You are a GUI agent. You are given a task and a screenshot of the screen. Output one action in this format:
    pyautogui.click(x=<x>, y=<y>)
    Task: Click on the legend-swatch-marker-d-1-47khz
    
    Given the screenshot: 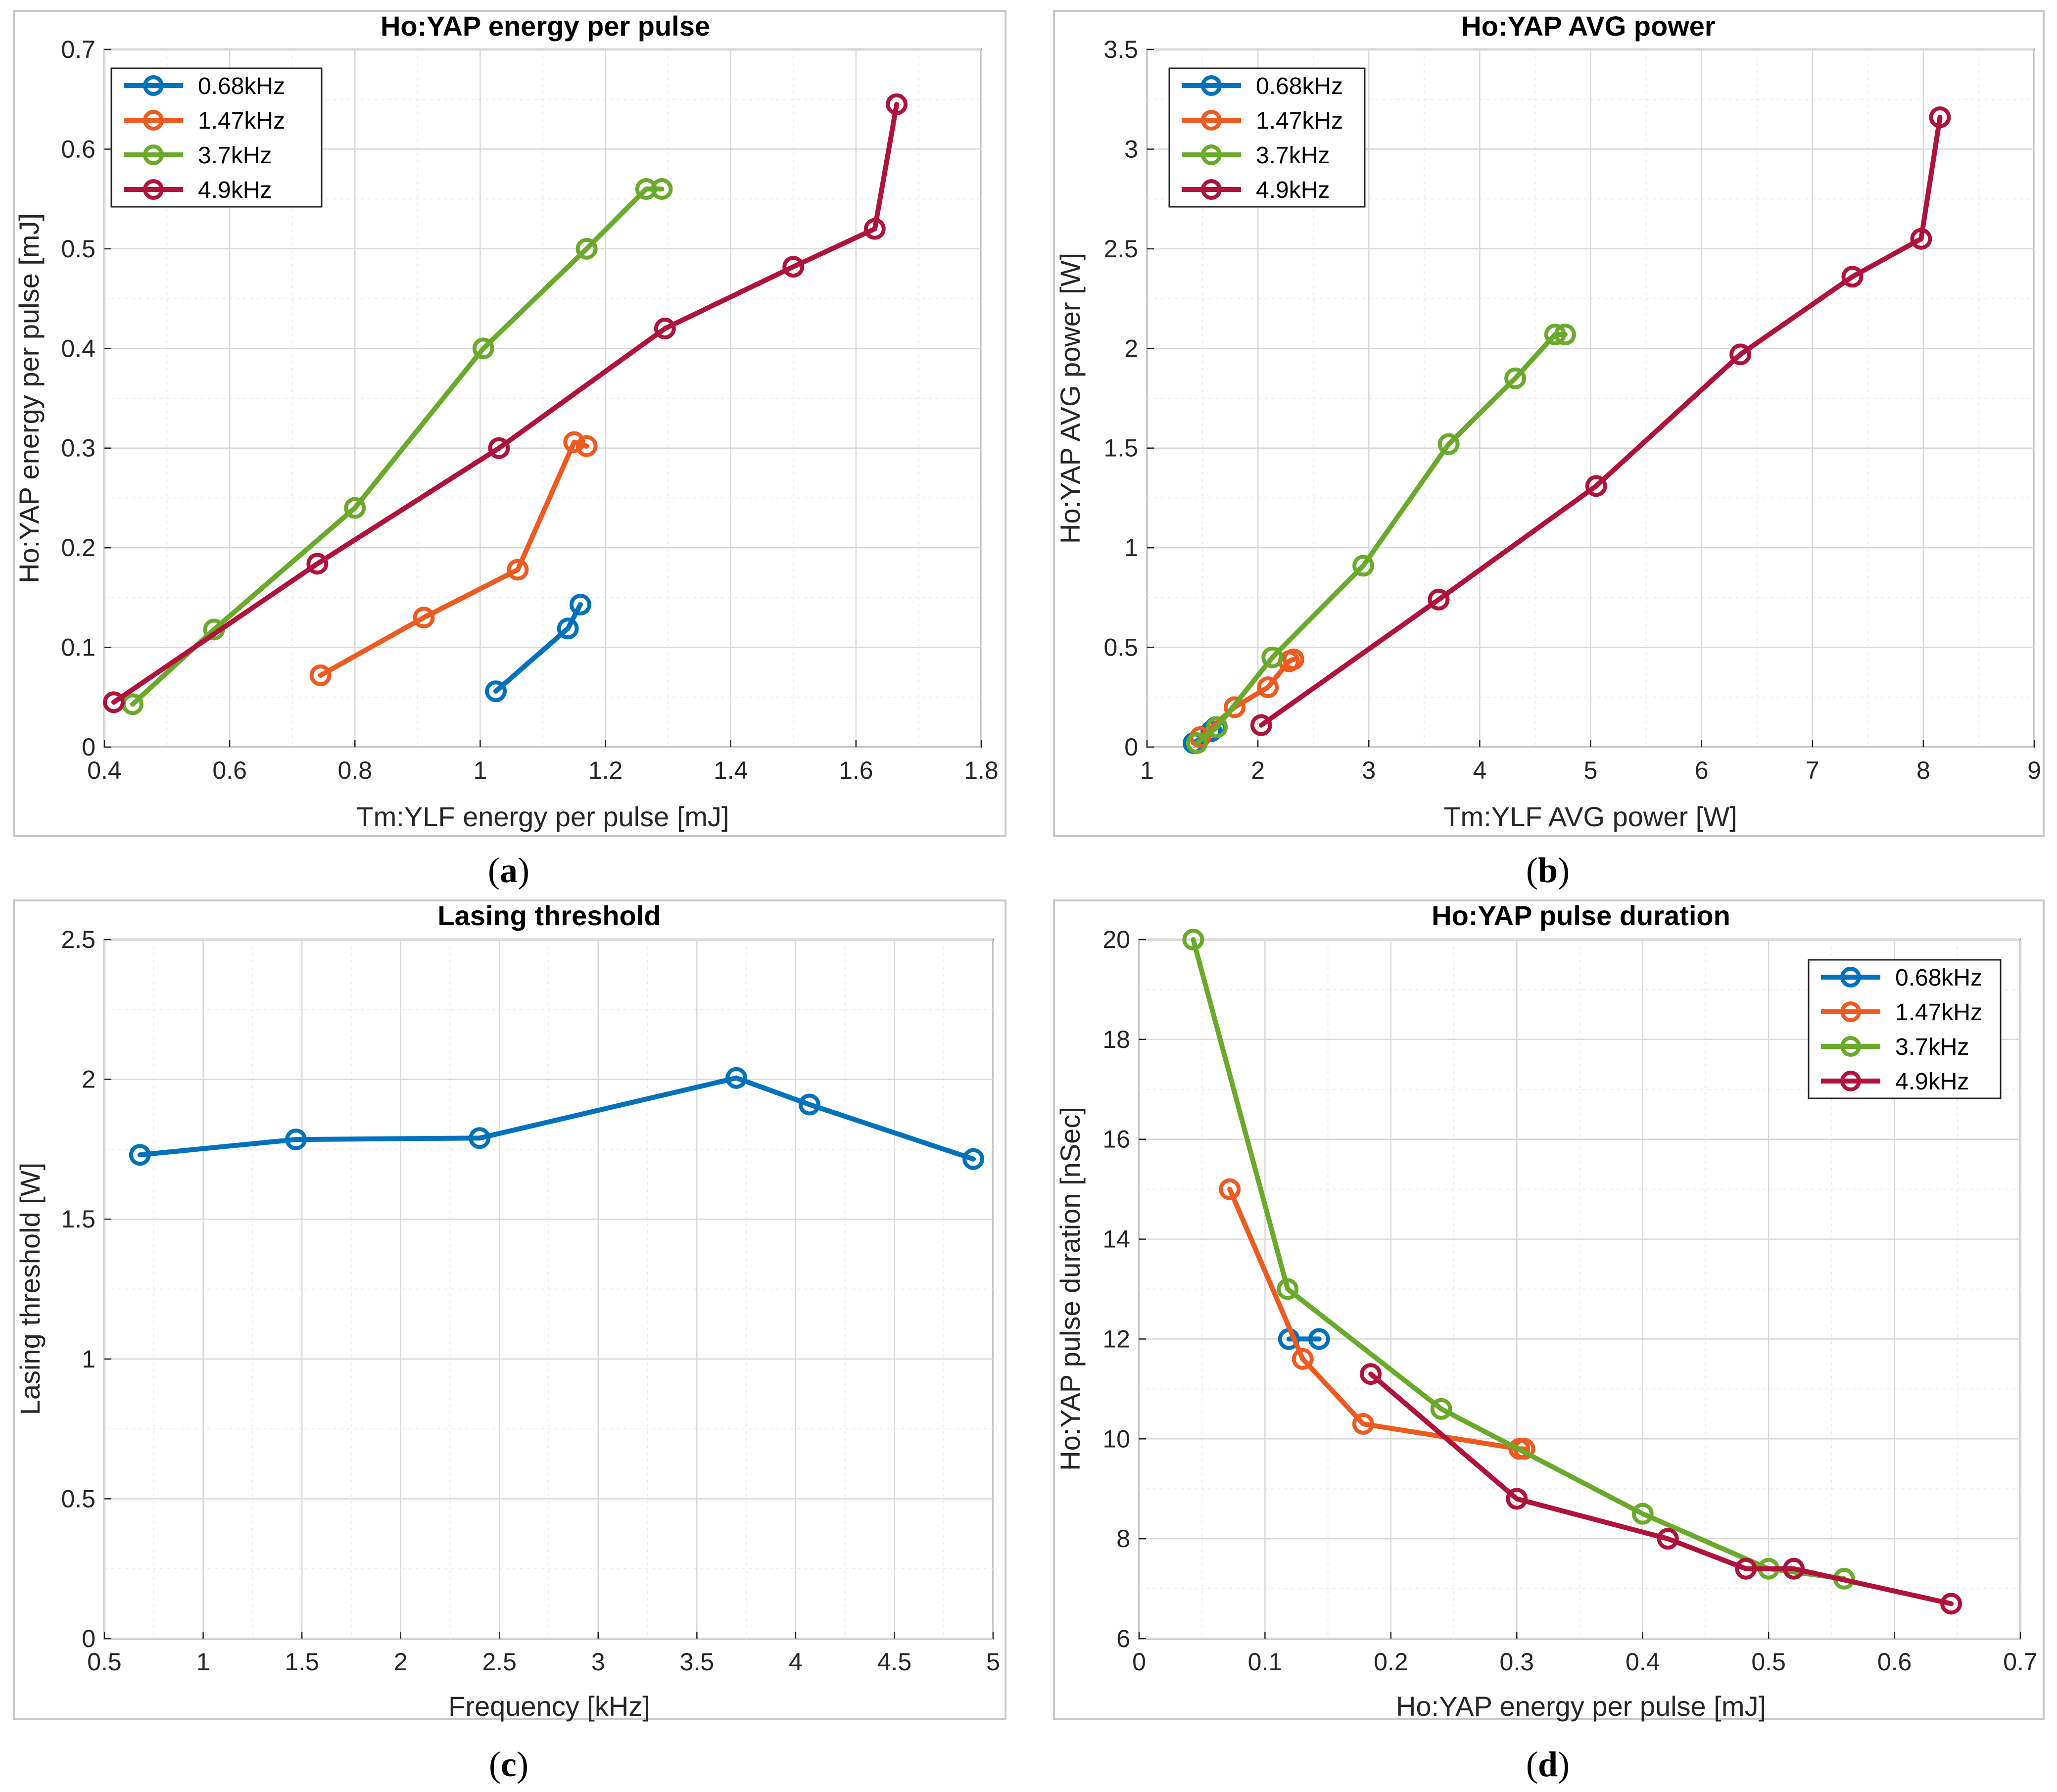 What is the action you would take?
    pyautogui.click(x=1851, y=1011)
    